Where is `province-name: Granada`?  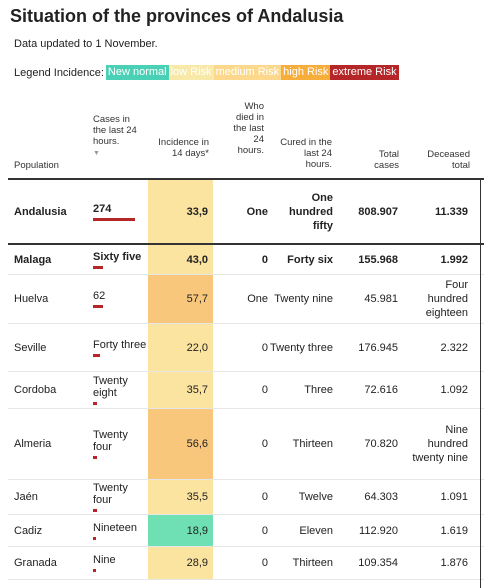
province-name: Granada is located at coordinates (35, 563).